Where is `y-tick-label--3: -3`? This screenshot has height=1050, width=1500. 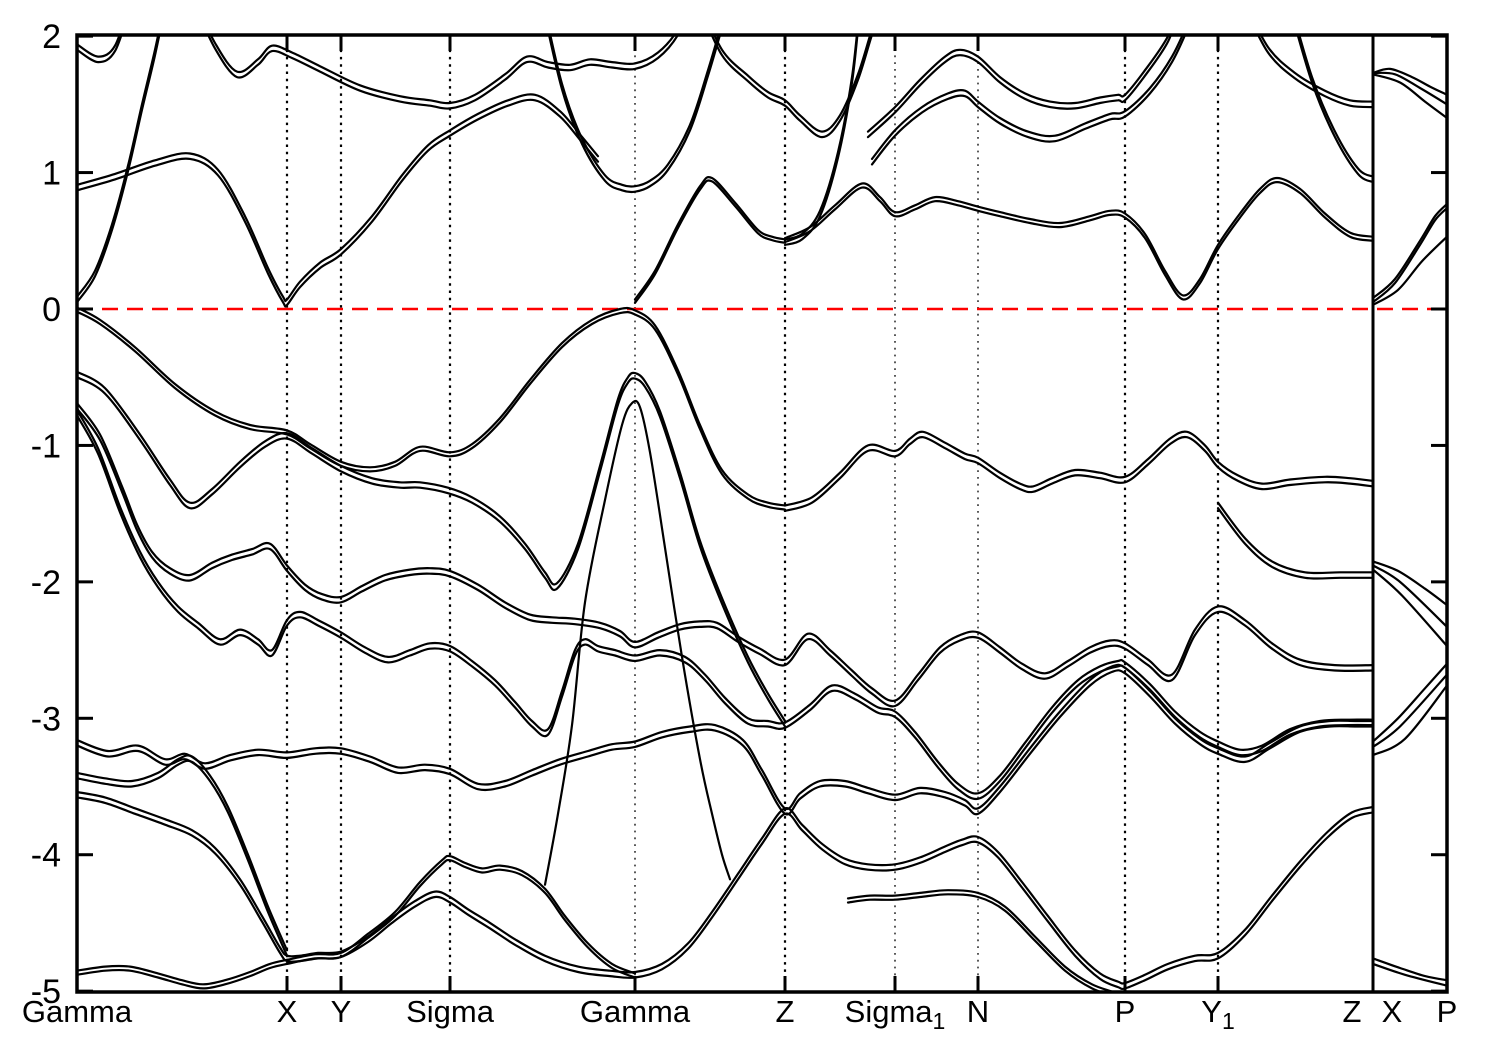
y-tick-label--3: -3 is located at coordinates (46, 719).